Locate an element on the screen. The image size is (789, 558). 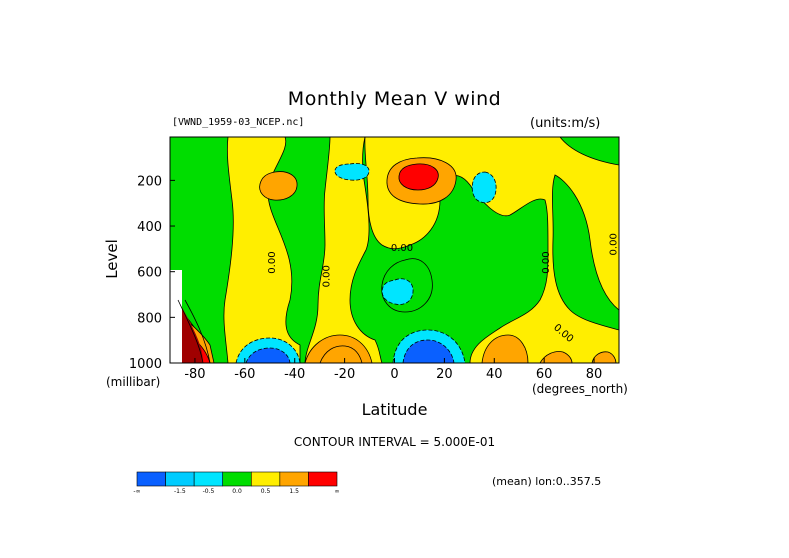
y-tick-label: 800 is located at coordinates (149, 318).